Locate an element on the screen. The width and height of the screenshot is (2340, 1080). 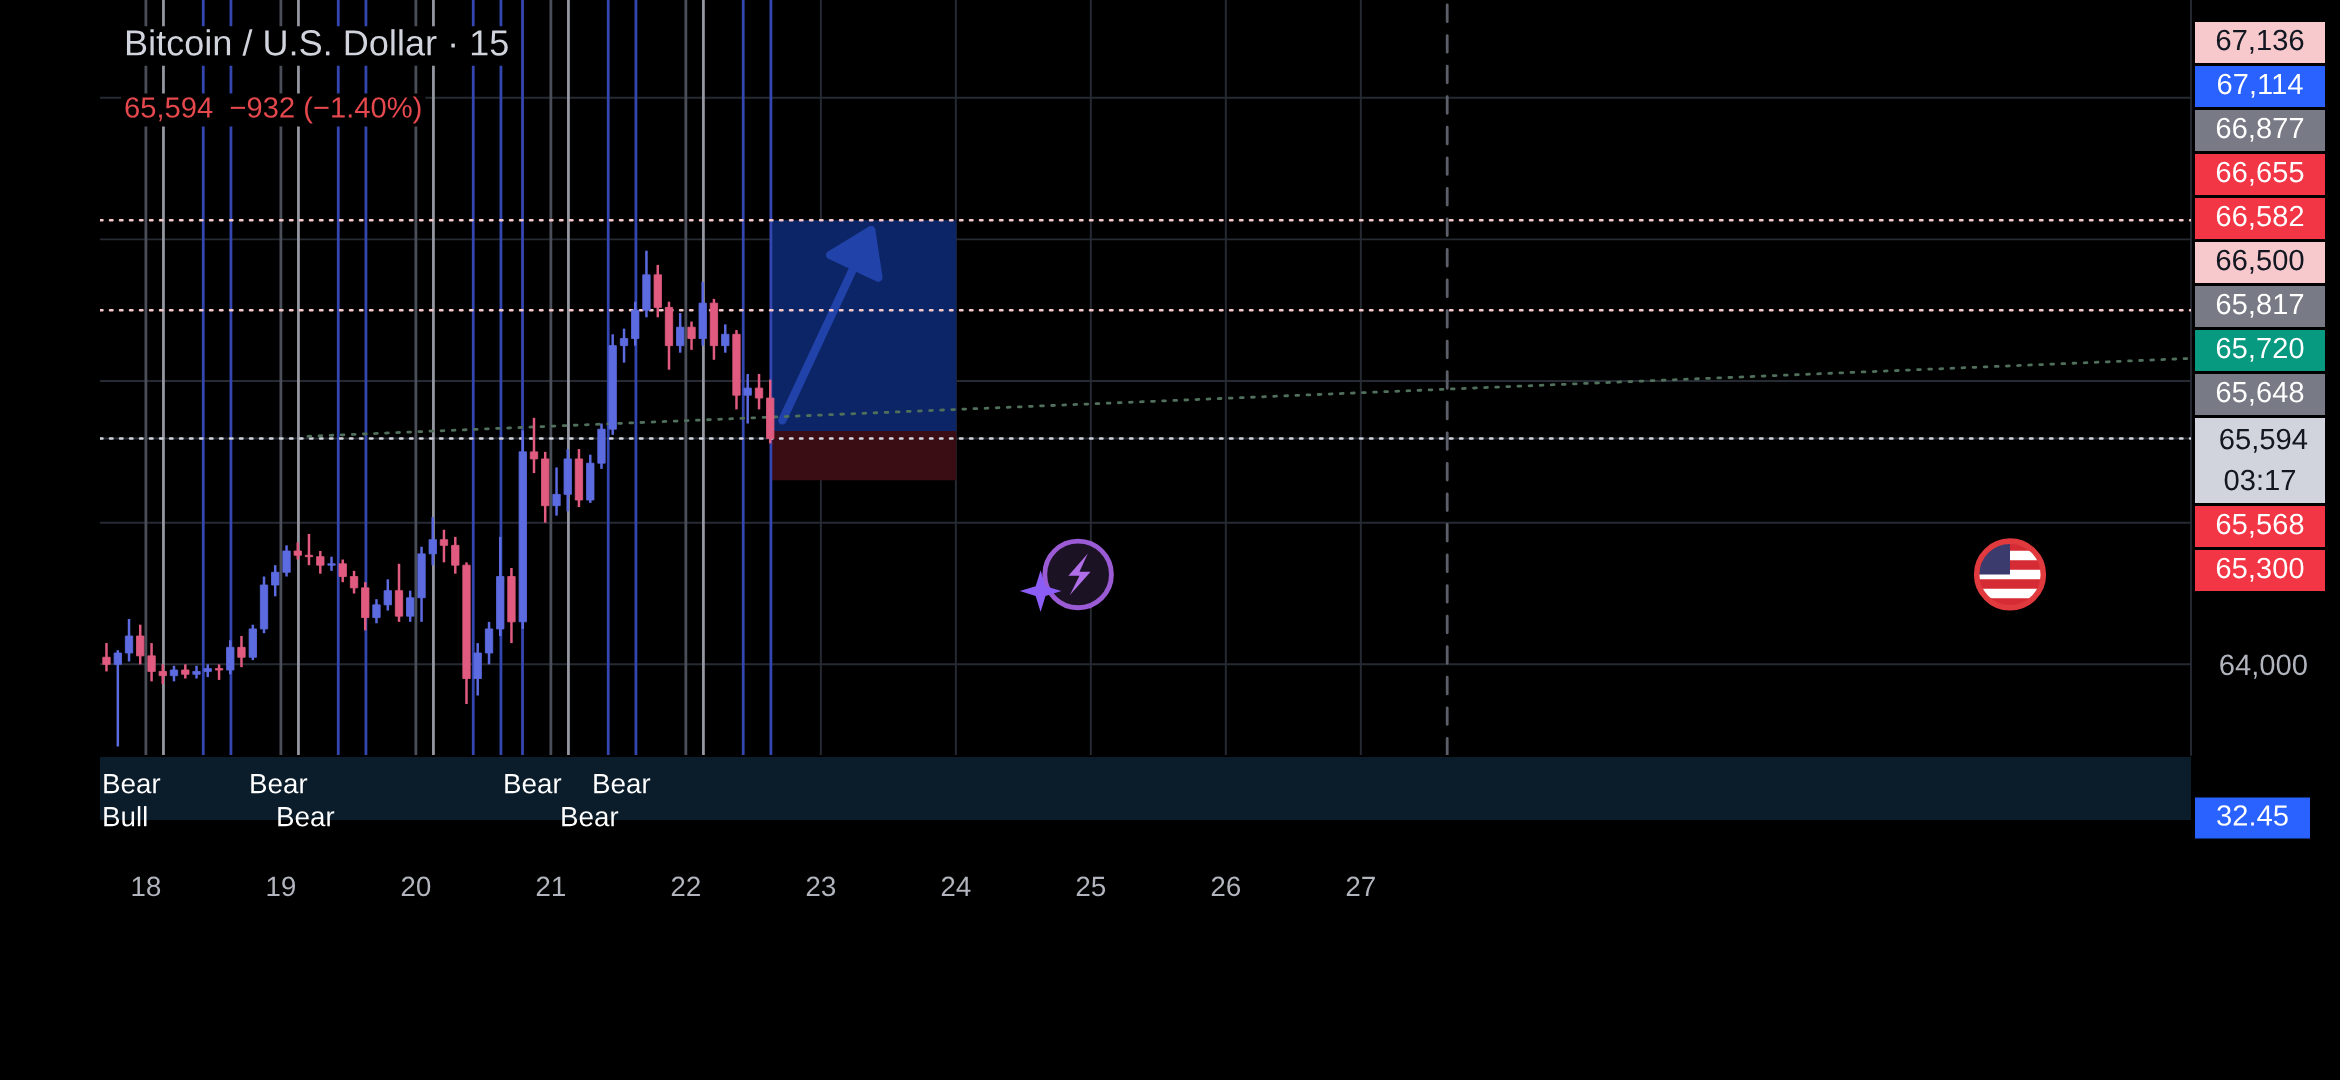
text: 65,568 is located at coordinates (2260, 525).